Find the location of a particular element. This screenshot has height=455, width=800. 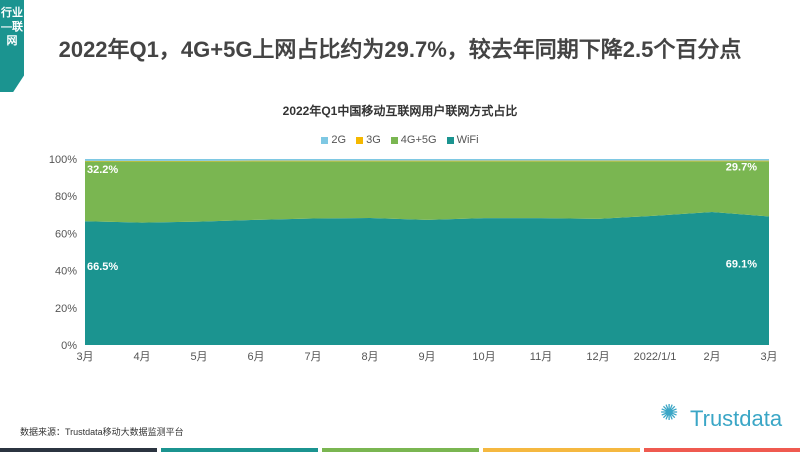

x-tick-label: 2月 is located at coordinates (711, 357).